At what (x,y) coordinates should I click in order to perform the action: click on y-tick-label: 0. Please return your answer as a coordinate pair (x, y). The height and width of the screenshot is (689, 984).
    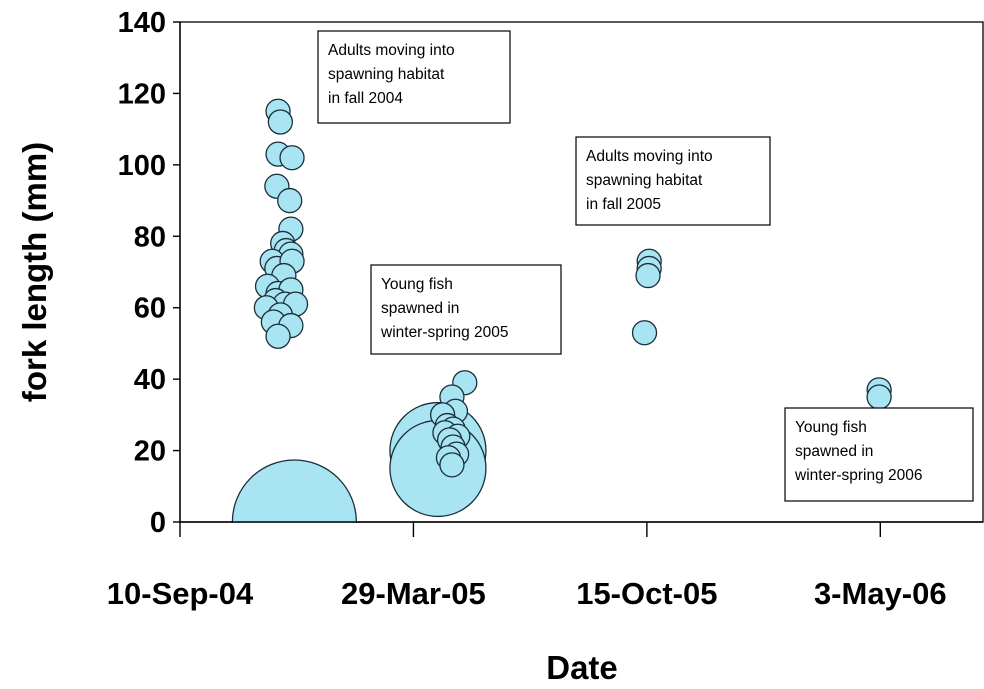
    Looking at the image, I should click on (158, 523).